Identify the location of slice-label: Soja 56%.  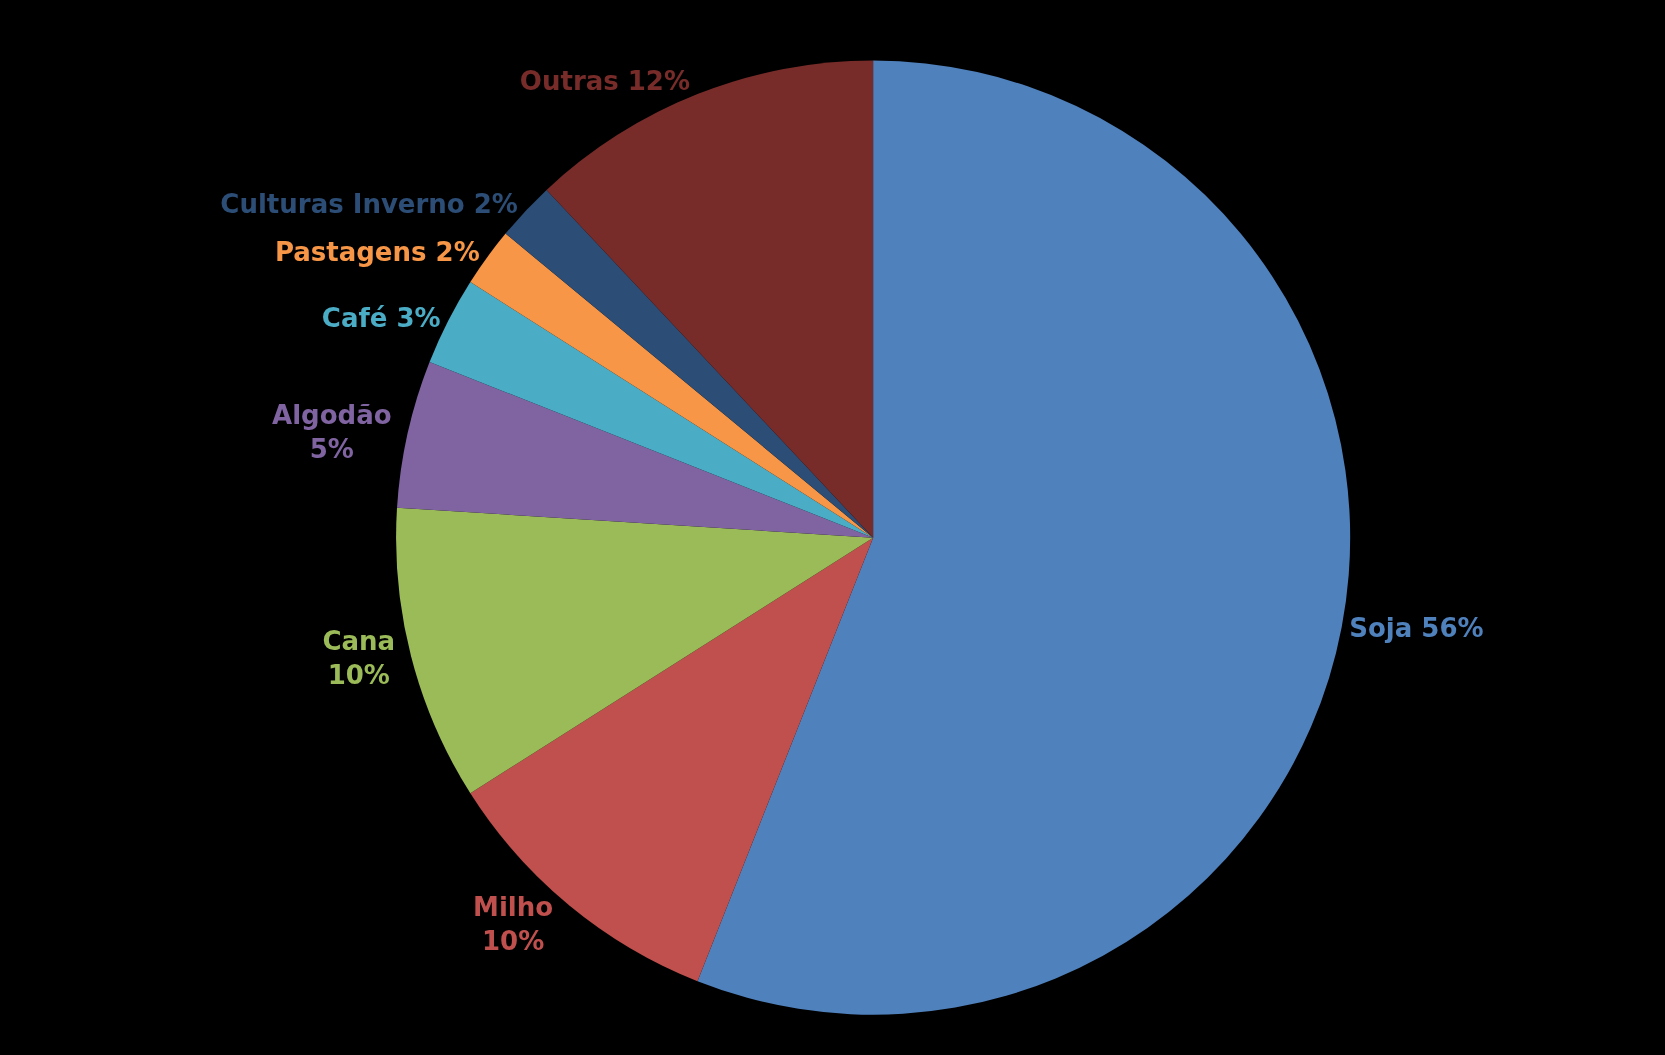
(1416, 627).